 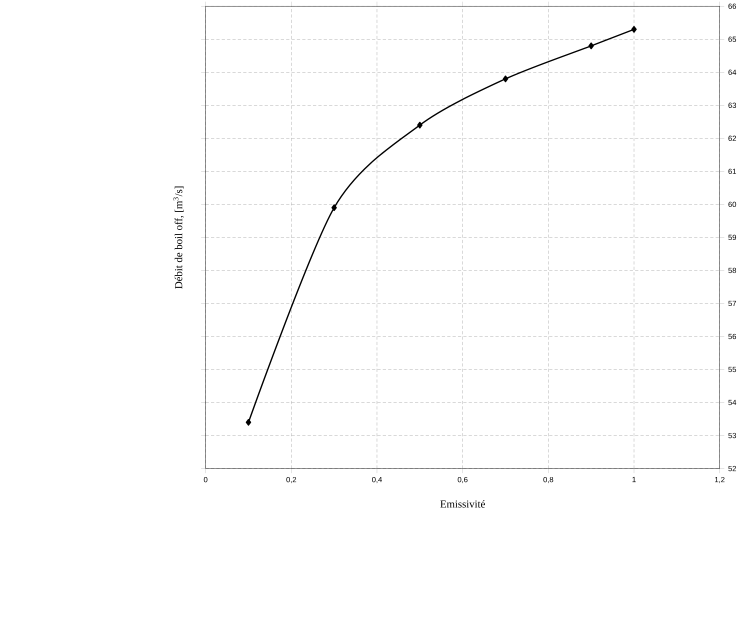 What do you see at coordinates (462, 504) in the screenshot?
I see `x-axis-title: Emissivité` at bounding box center [462, 504].